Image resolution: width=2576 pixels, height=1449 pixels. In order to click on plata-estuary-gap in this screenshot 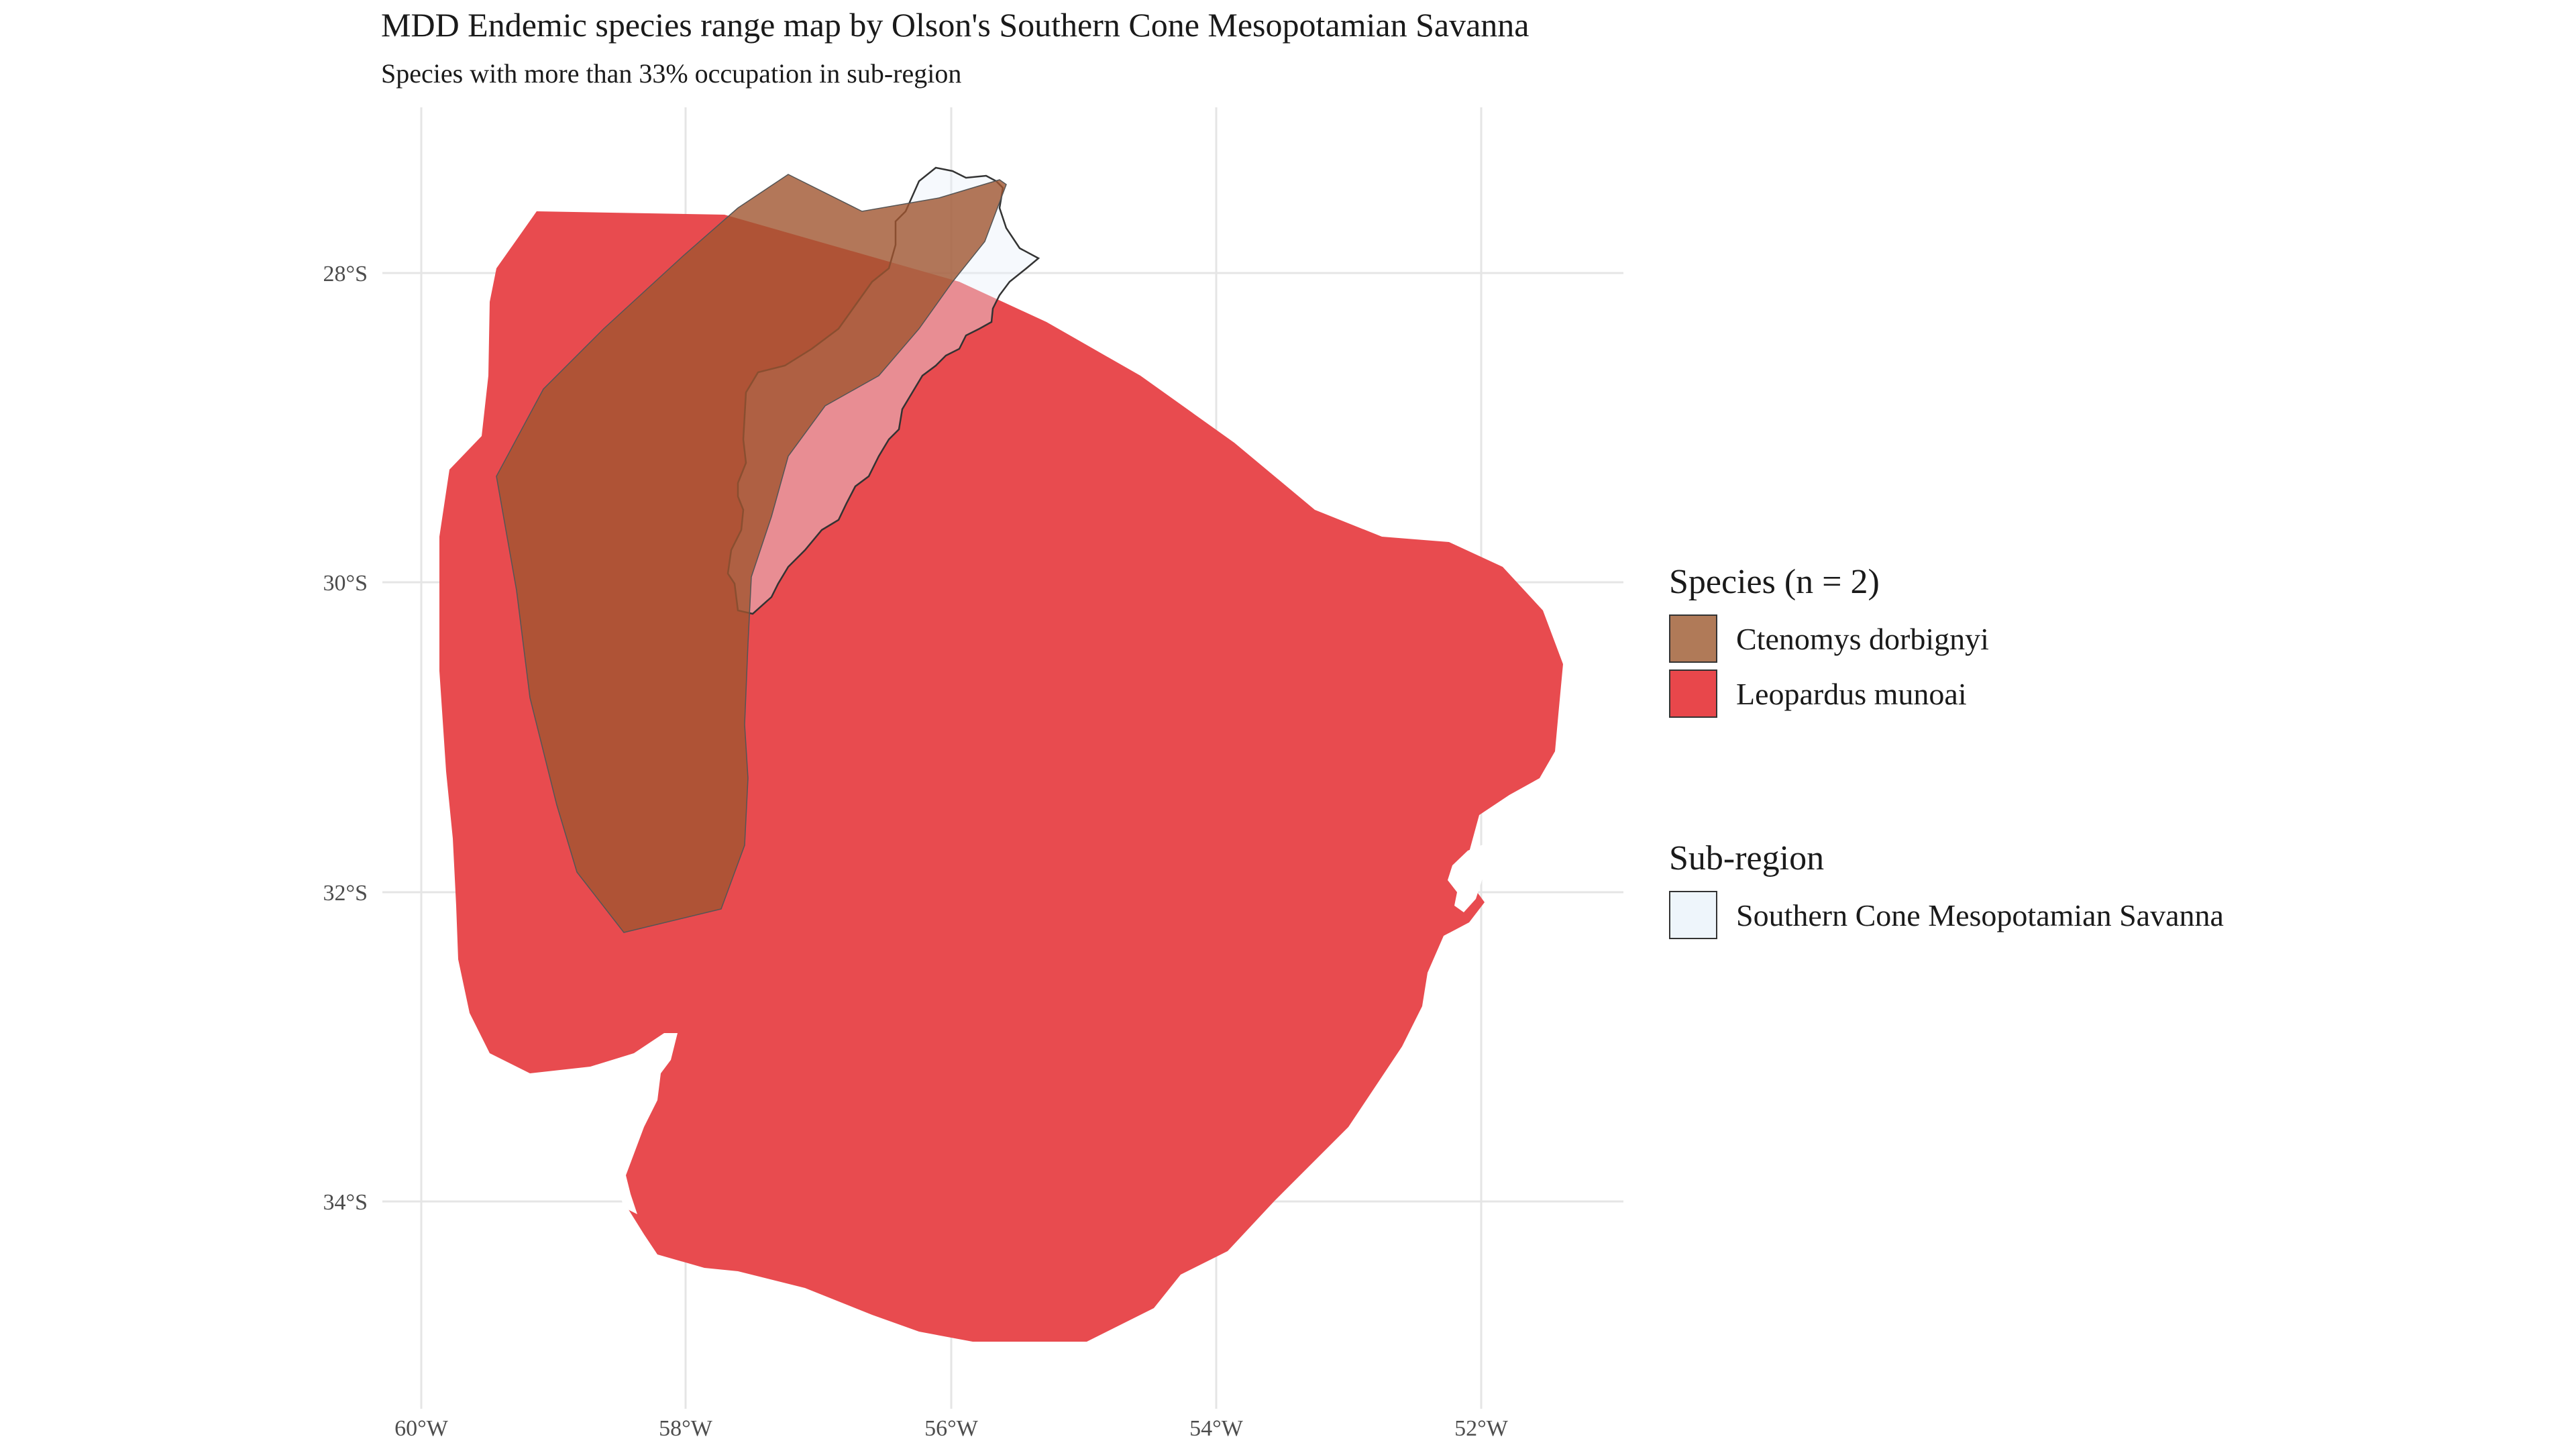, I will do `click(646, 1123)`.